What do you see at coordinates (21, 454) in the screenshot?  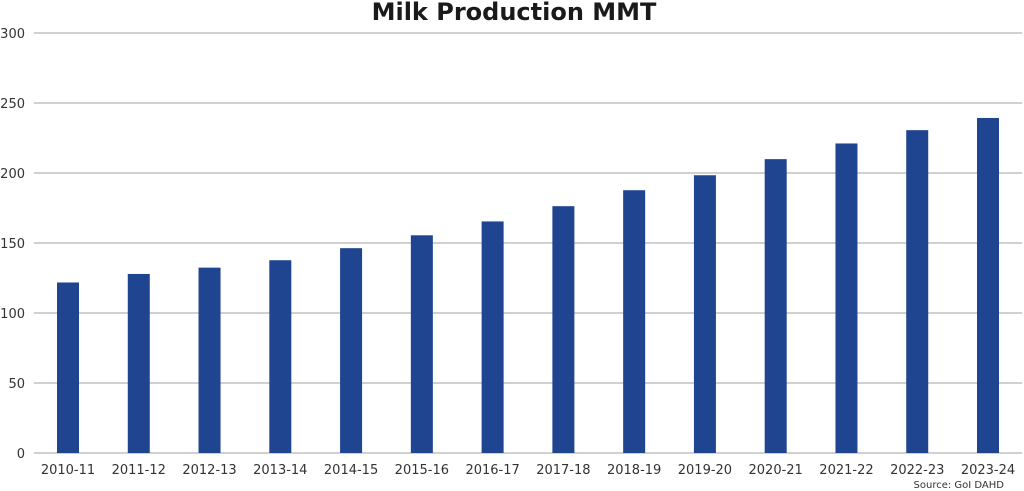 I see `y-tick-label: 0` at bounding box center [21, 454].